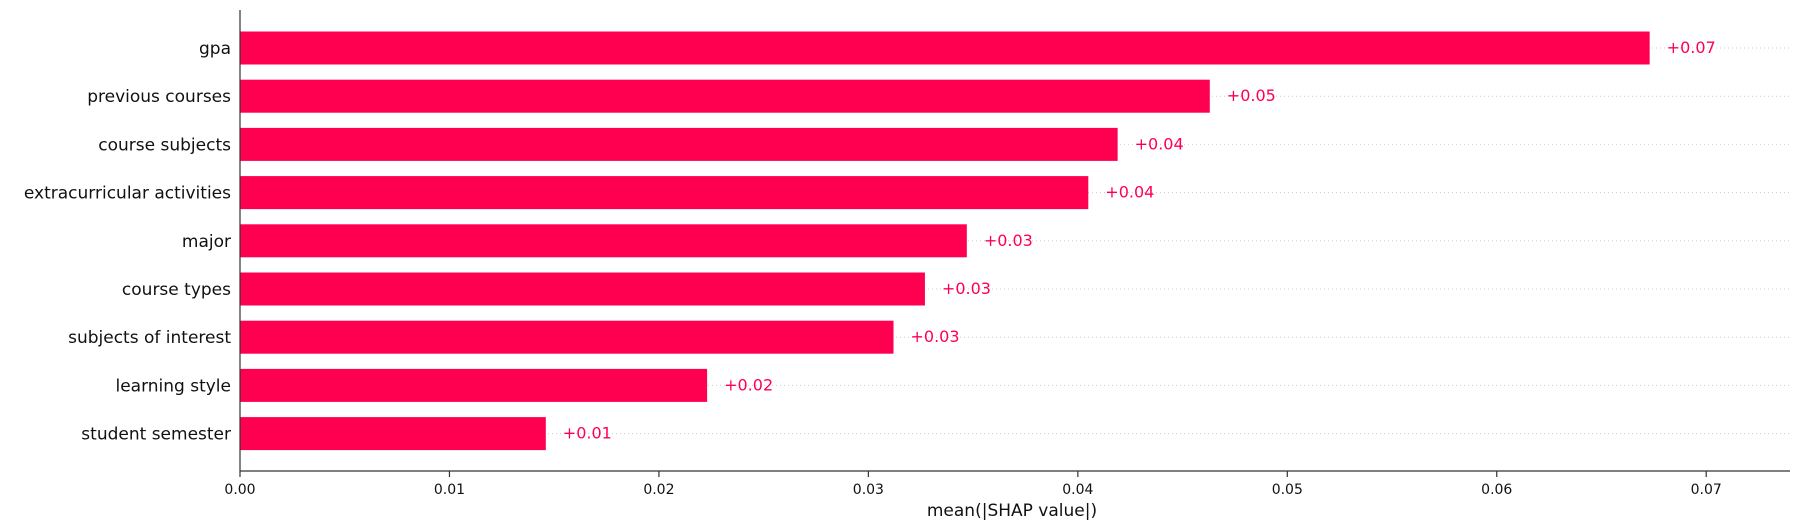 The image size is (1799, 530). I want to click on category-label: learning style, so click(173, 386).